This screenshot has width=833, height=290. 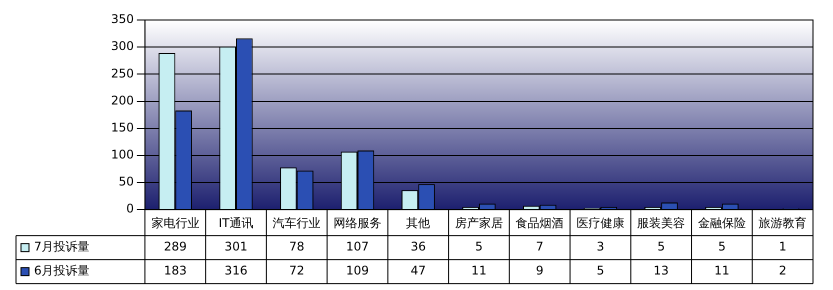 What do you see at coordinates (236, 223) in the screenshot?
I see `x-tick-label: IT通讯` at bounding box center [236, 223].